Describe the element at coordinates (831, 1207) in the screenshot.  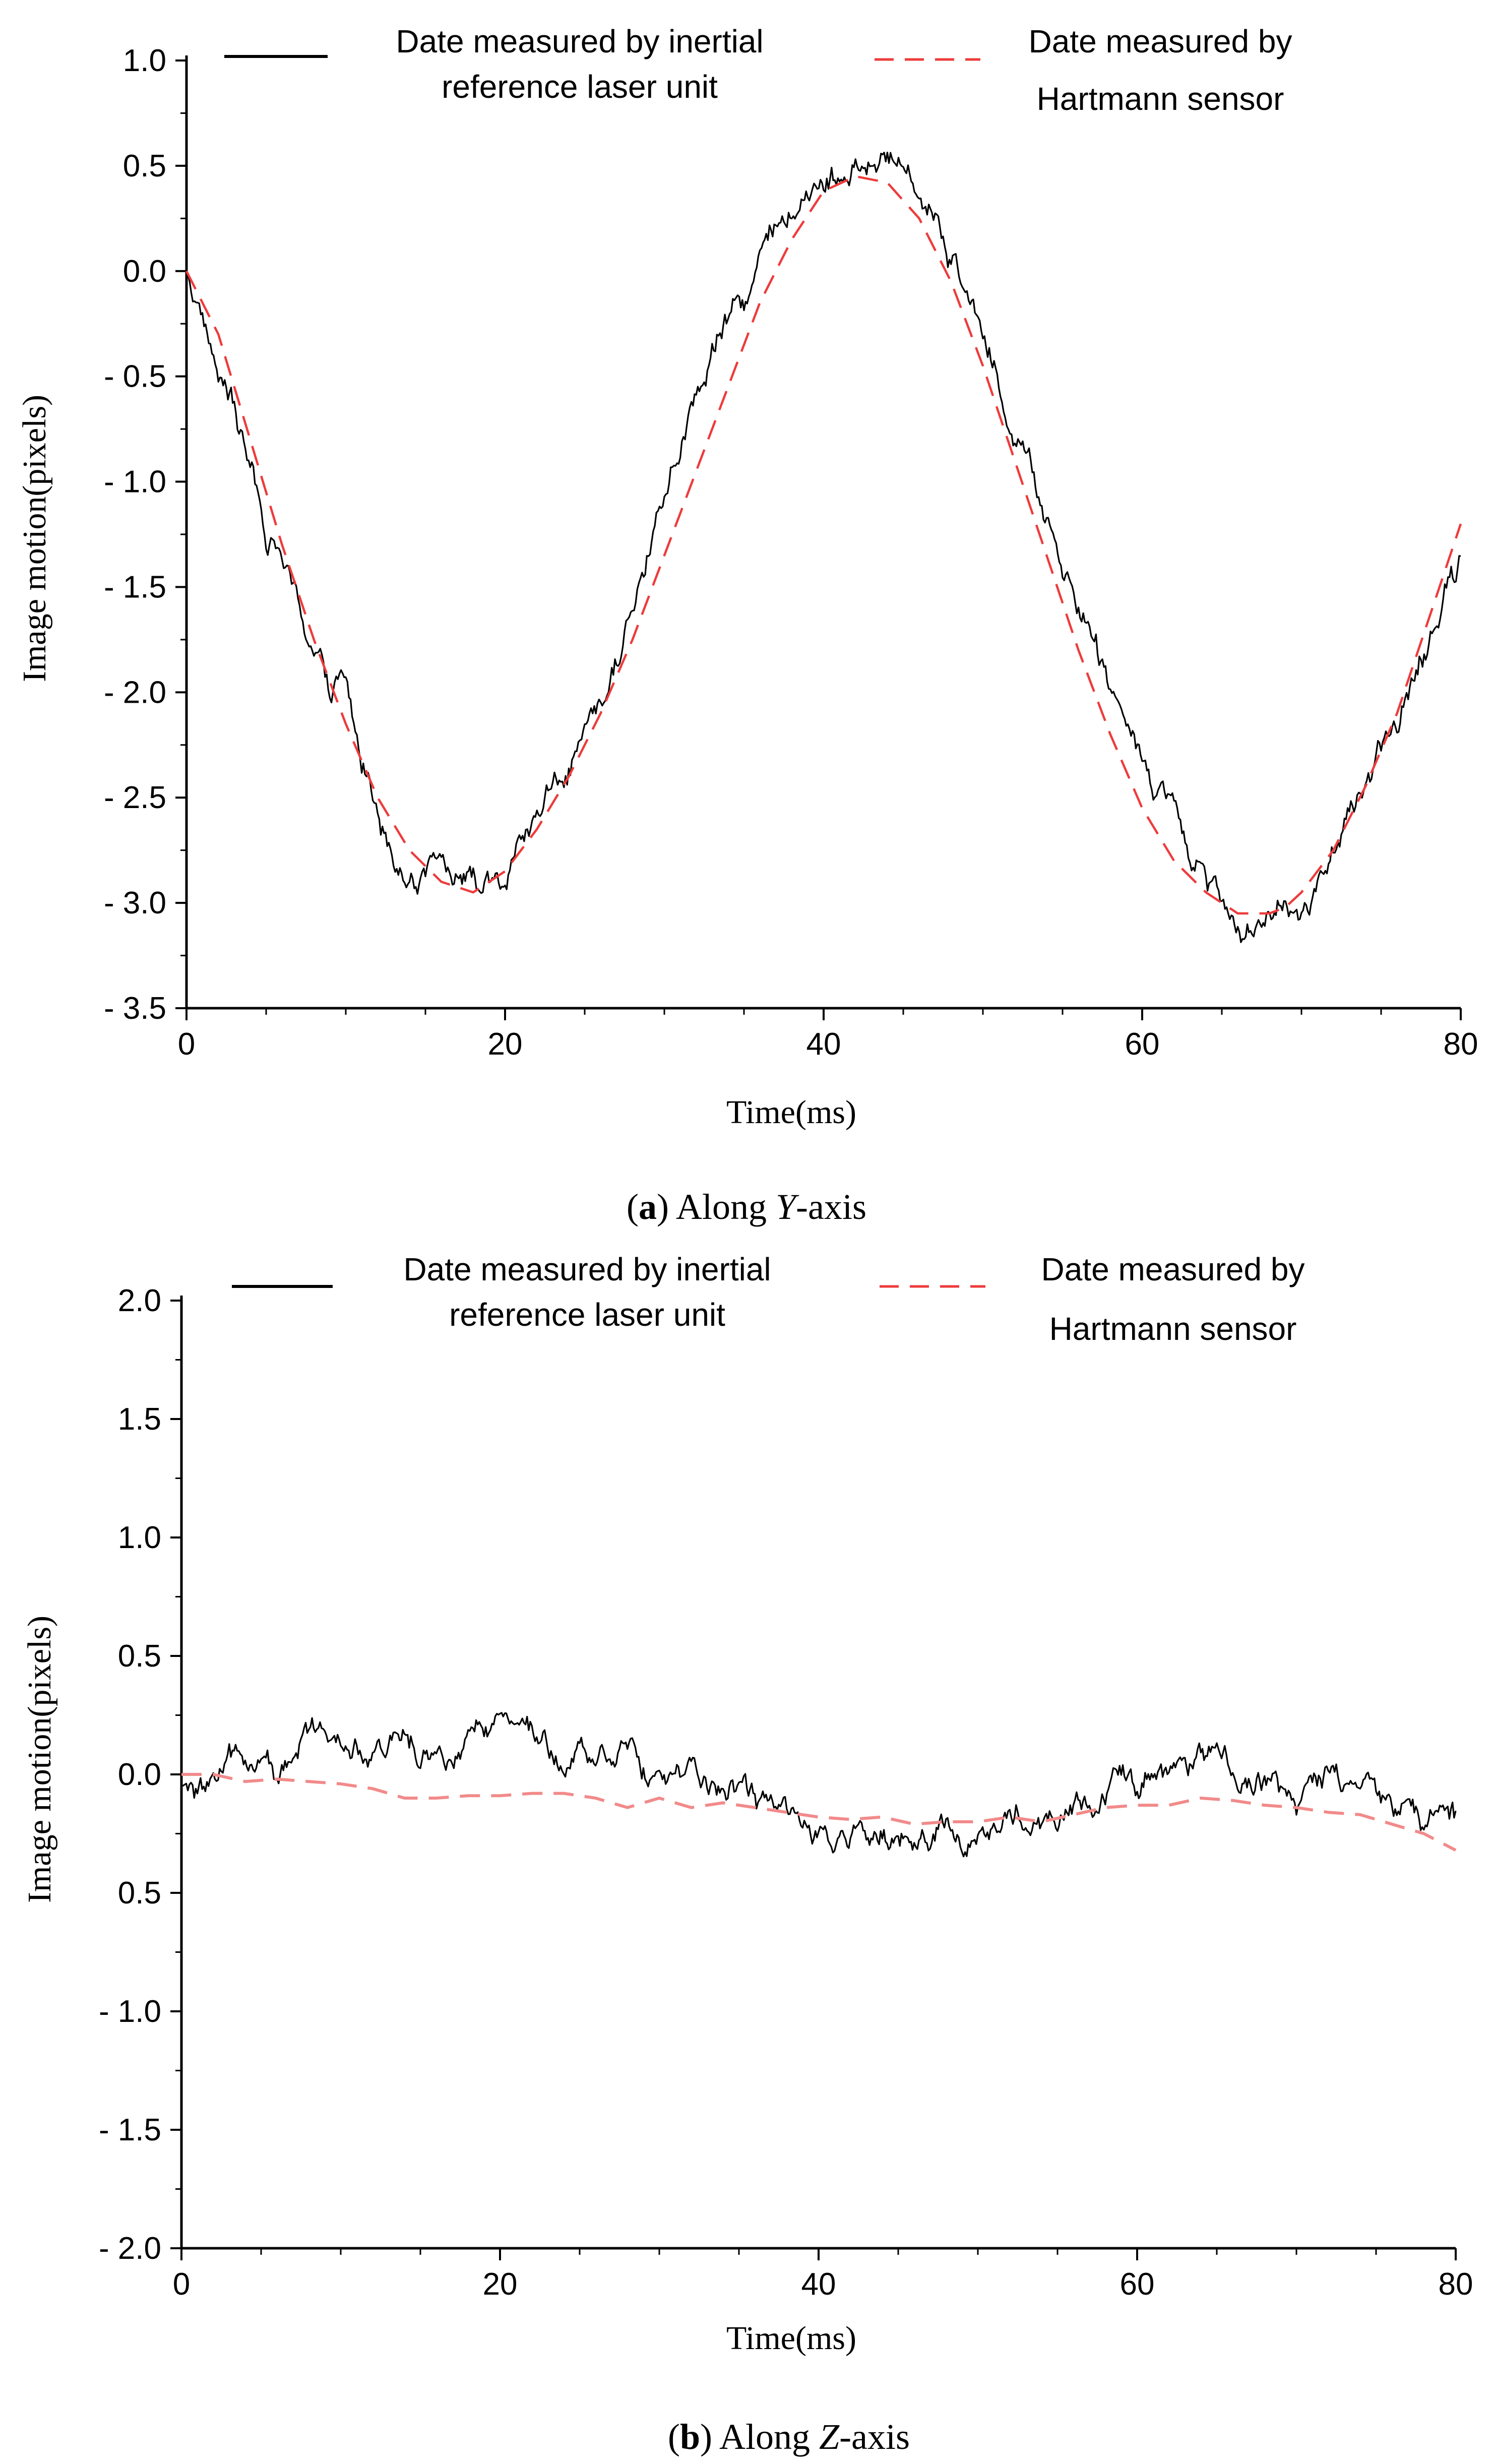
I see `caption-a-suffix: -axis` at that location.